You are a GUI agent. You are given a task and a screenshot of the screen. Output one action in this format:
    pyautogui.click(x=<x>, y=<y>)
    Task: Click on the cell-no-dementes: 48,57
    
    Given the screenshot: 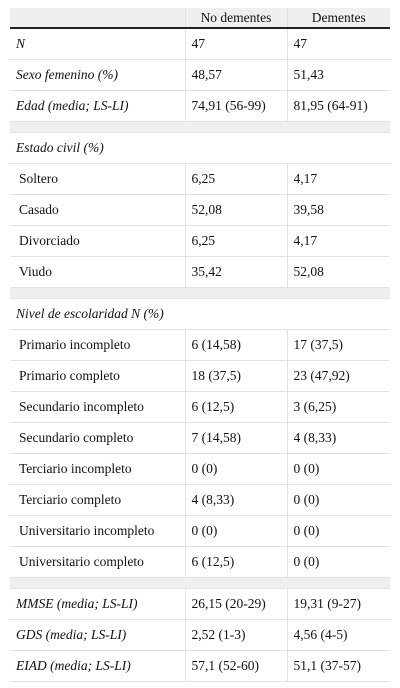 What is the action you would take?
    pyautogui.click(x=235, y=75)
    